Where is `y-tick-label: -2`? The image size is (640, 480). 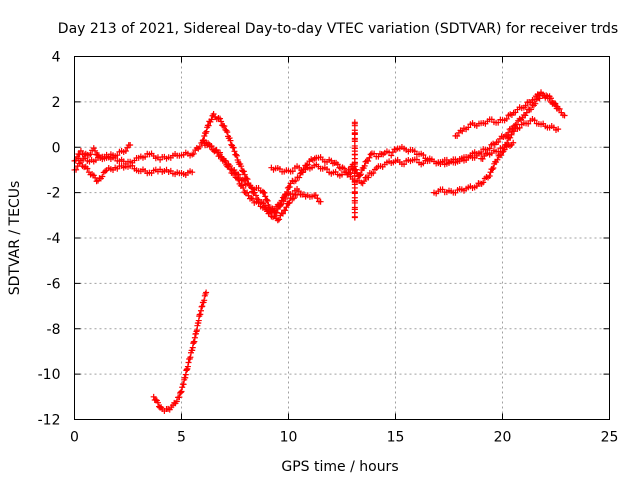 y-tick-label: -2 is located at coordinates (54, 194).